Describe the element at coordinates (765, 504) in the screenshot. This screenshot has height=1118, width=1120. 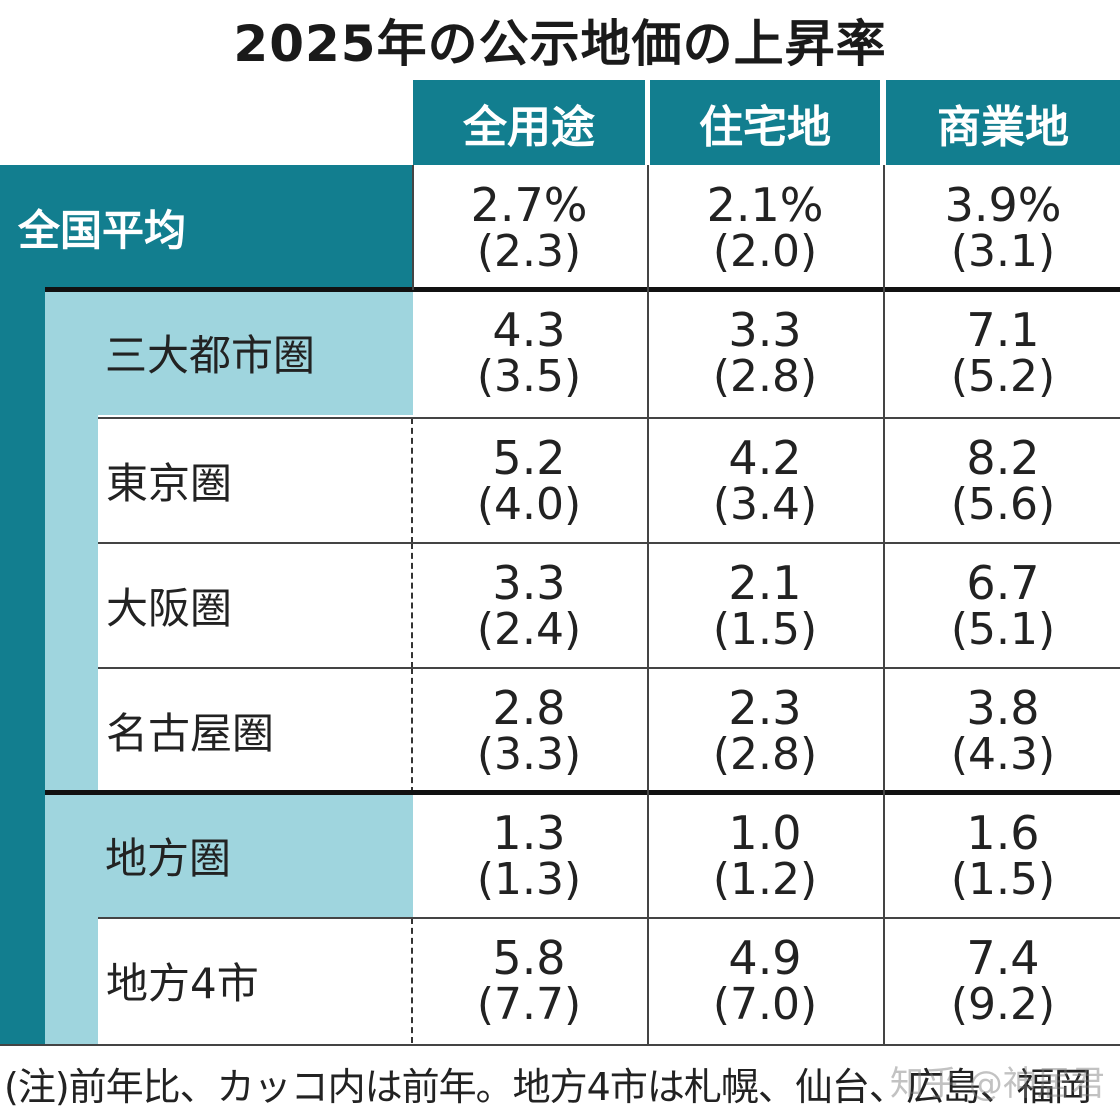
I see `cell-previous-value: (3.4)` at that location.